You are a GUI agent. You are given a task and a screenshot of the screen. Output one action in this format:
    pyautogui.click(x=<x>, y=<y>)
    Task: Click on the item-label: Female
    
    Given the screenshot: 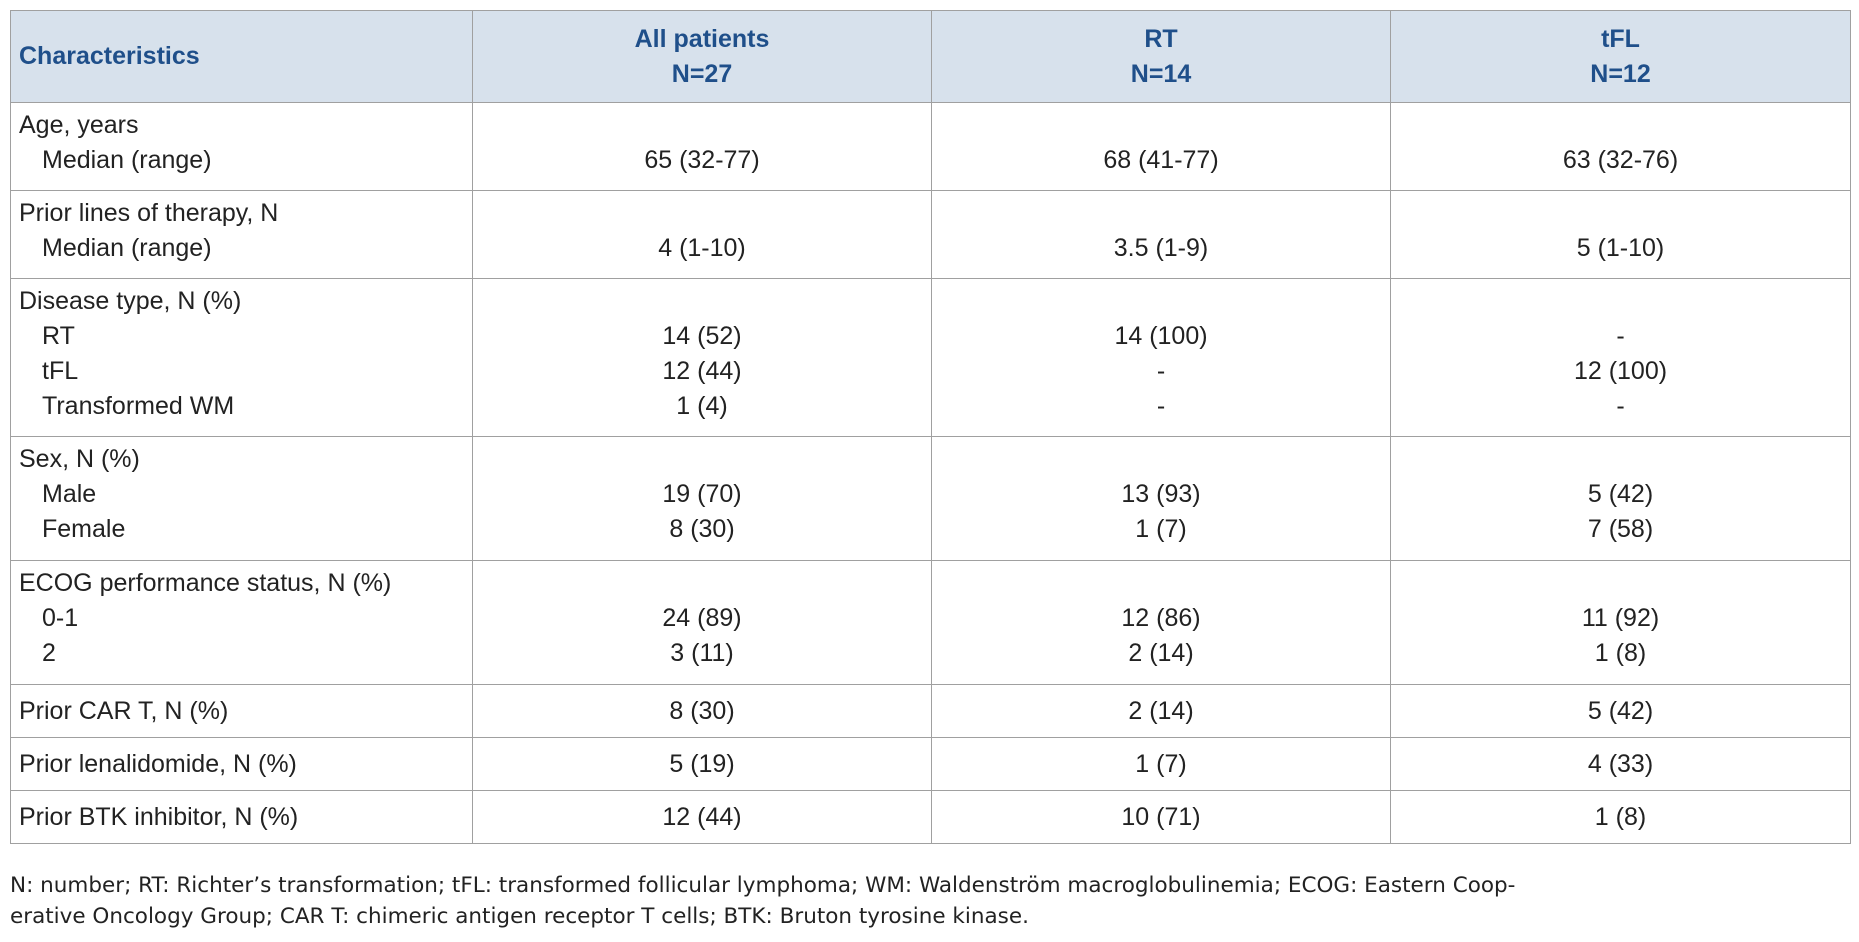 What is the action you would take?
    pyautogui.click(x=84, y=529)
    